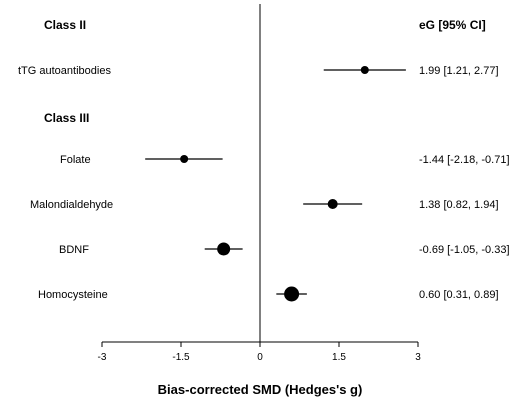  What do you see at coordinates (452, 25) in the screenshot?
I see `effect-column-header: eG [95% CI]` at bounding box center [452, 25].